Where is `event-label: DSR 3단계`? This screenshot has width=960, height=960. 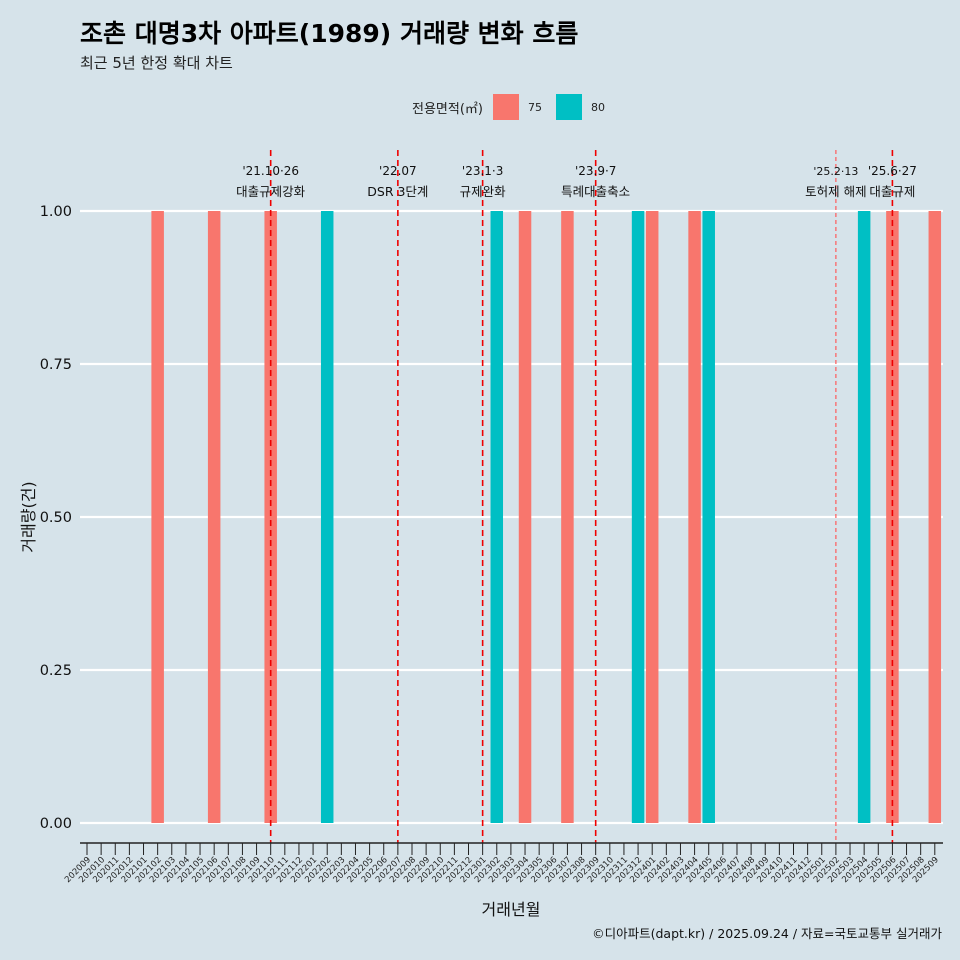 event-label: DSR 3단계 is located at coordinates (397, 191).